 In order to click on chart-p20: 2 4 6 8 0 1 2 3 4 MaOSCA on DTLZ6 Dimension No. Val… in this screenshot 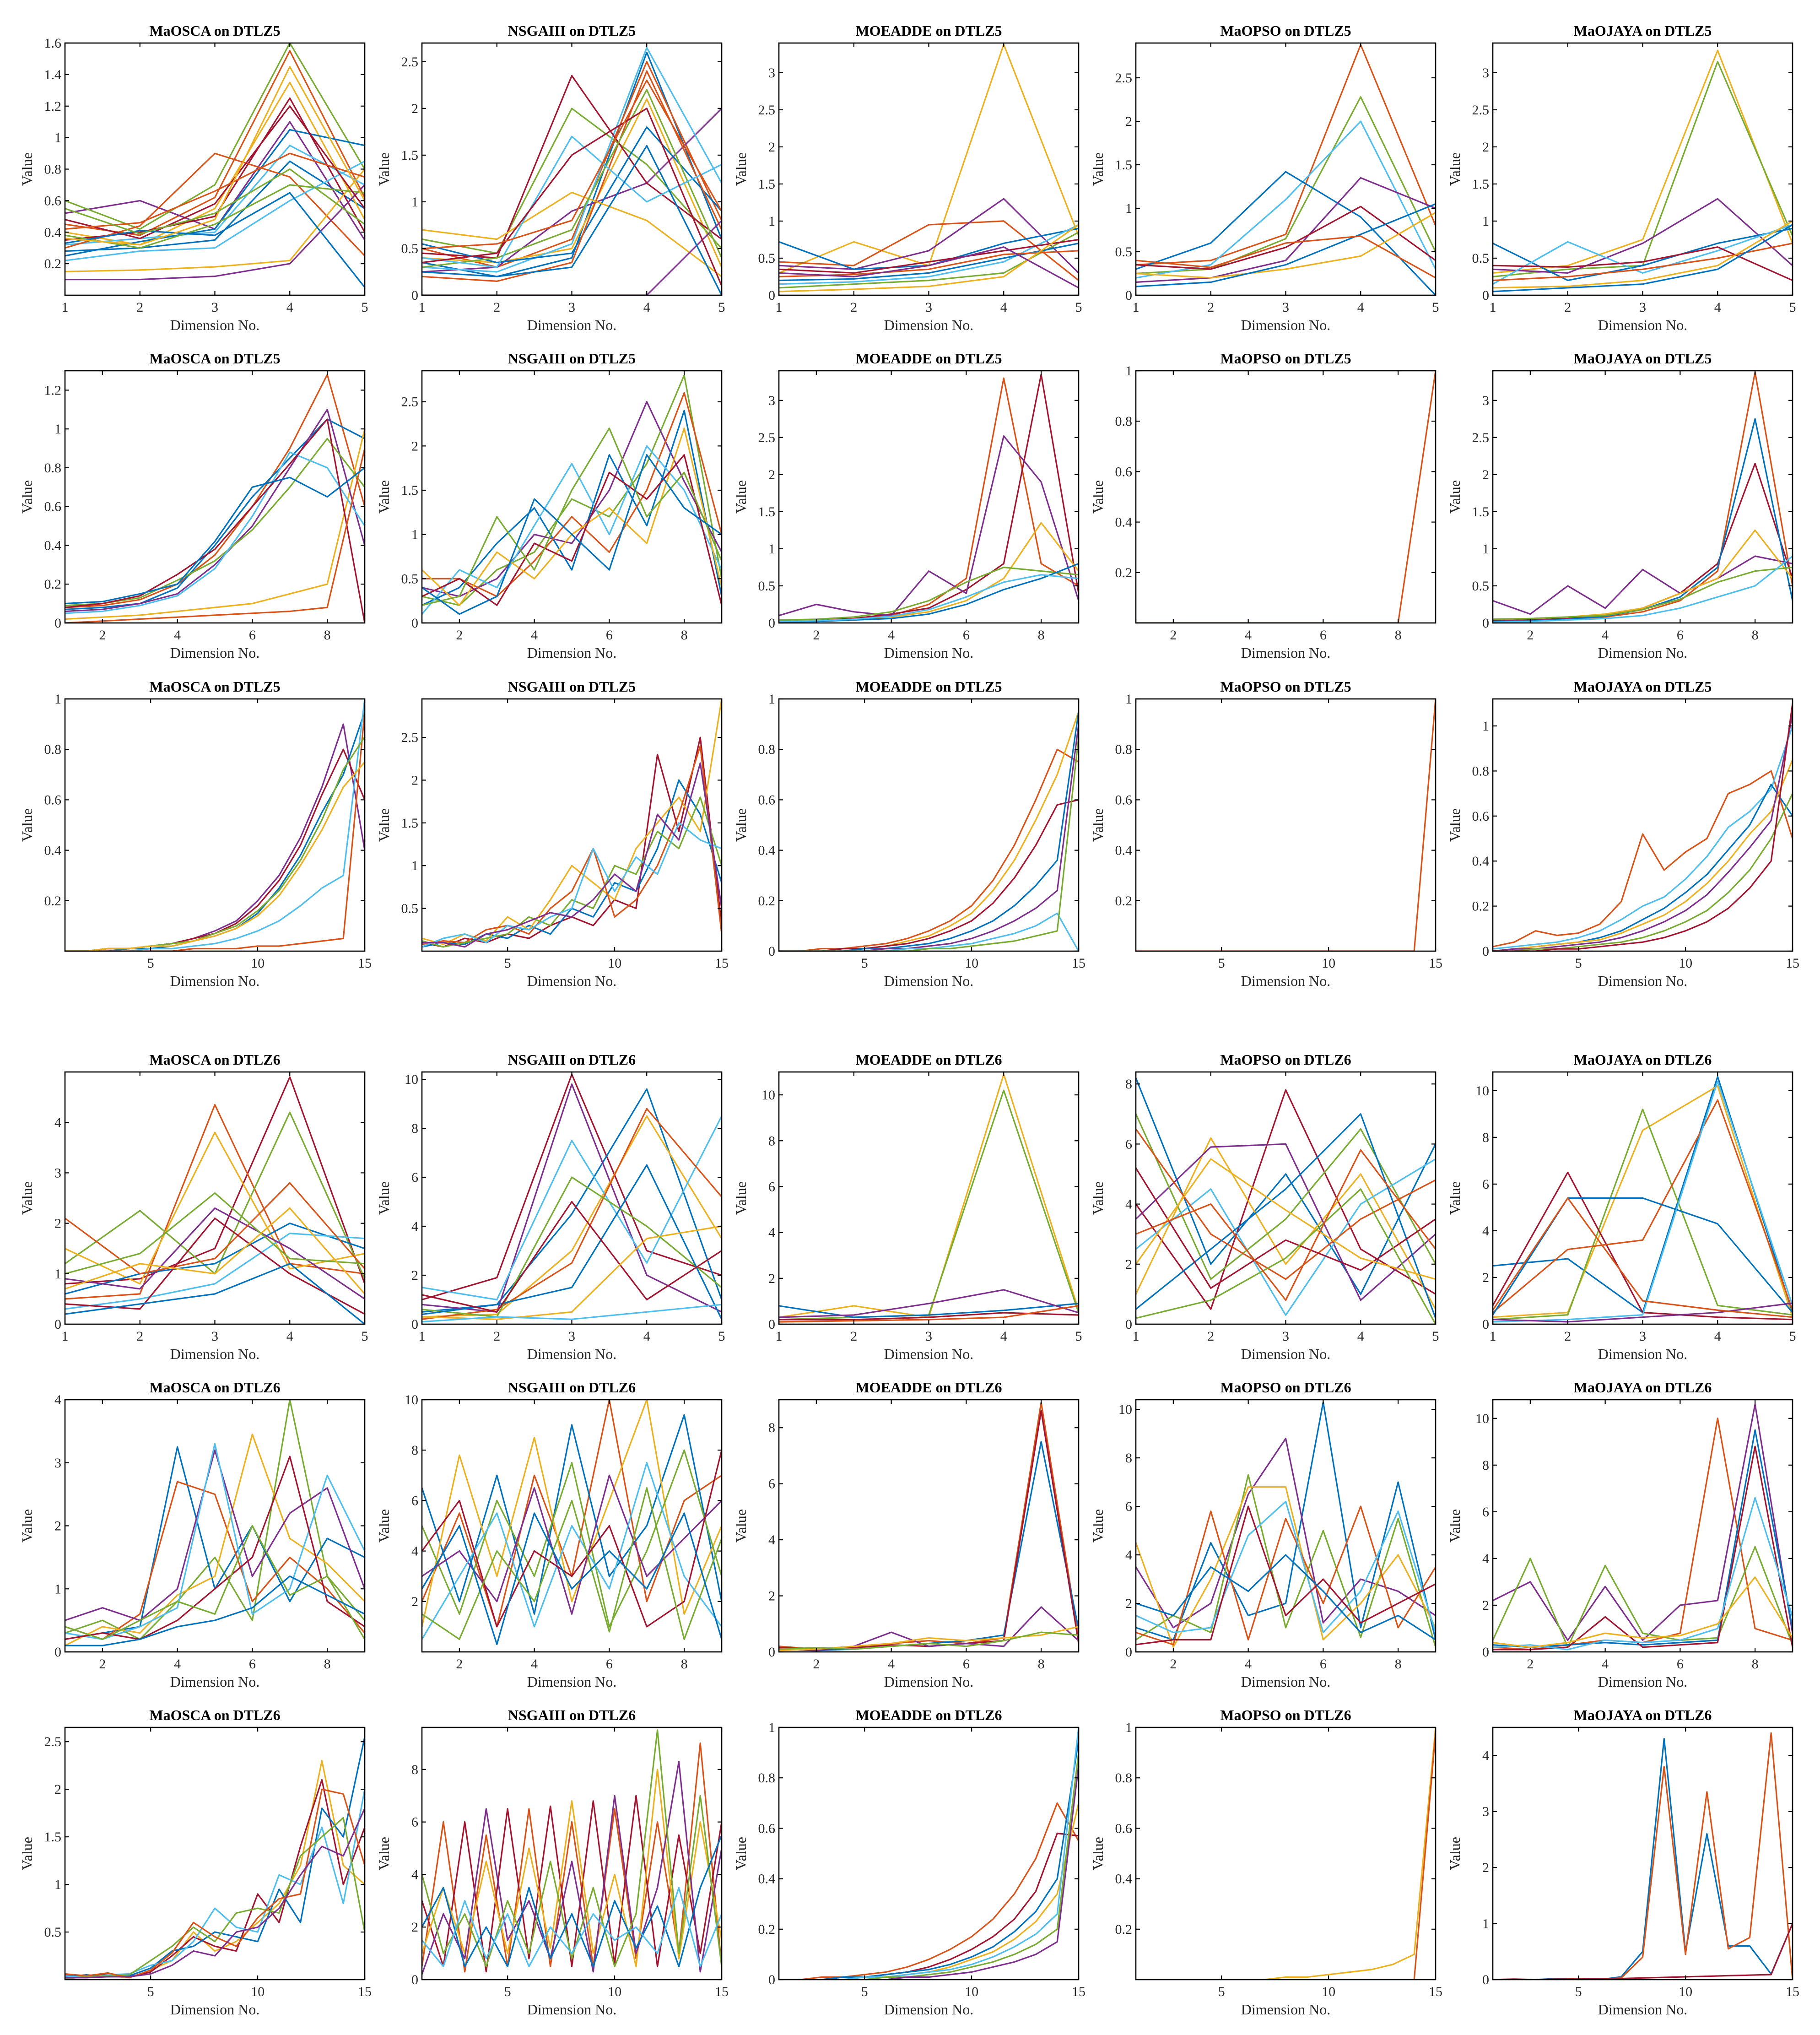, I will do `click(192, 1534)`.